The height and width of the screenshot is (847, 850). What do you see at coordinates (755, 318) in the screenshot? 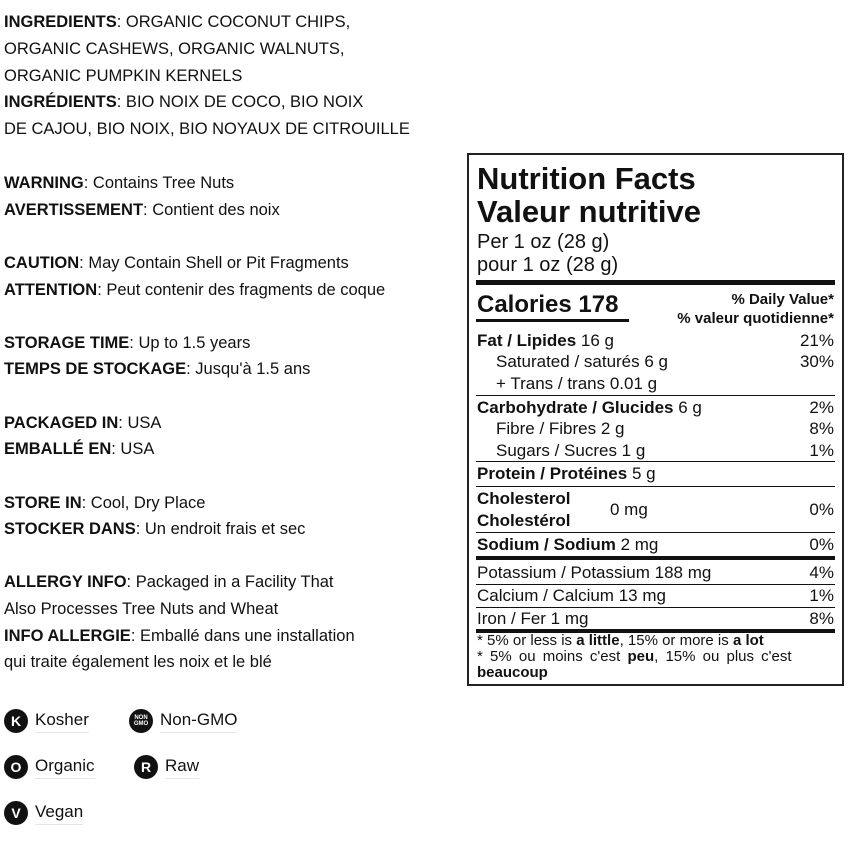
I see `dv-fr: % valeur quotidienne*` at bounding box center [755, 318].